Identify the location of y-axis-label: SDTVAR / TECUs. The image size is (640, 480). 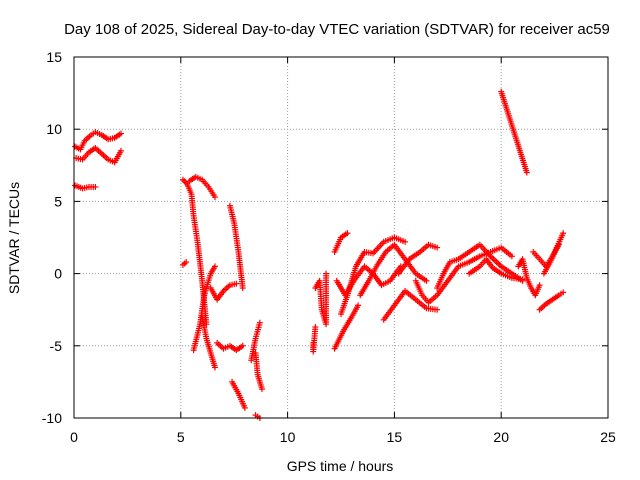
(14, 238).